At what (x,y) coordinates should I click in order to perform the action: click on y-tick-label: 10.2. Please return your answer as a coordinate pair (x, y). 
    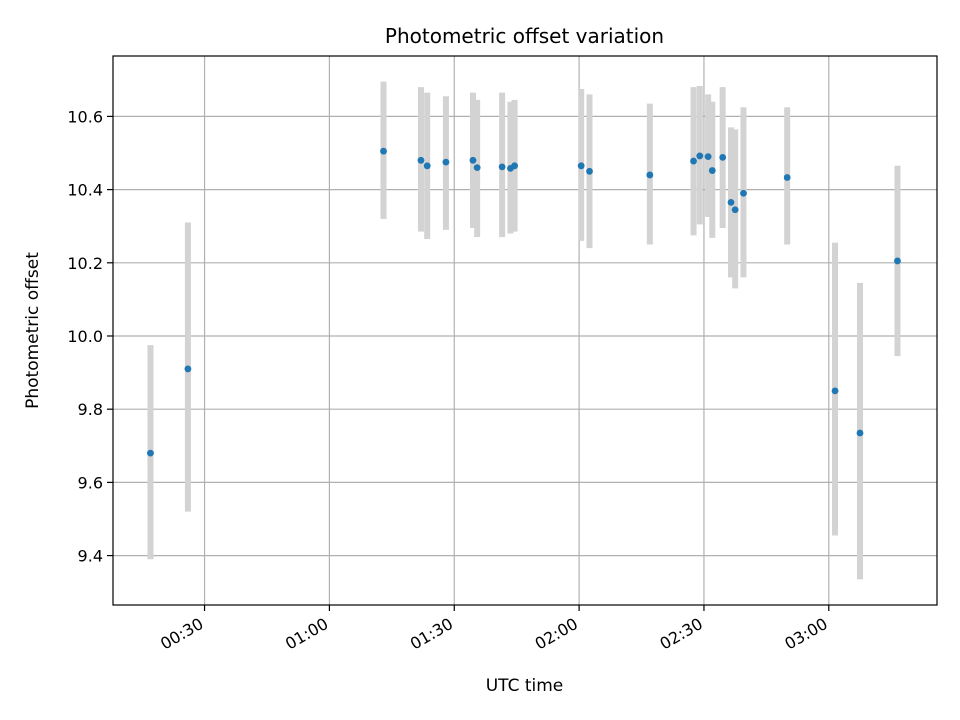
    Looking at the image, I should click on (85, 263).